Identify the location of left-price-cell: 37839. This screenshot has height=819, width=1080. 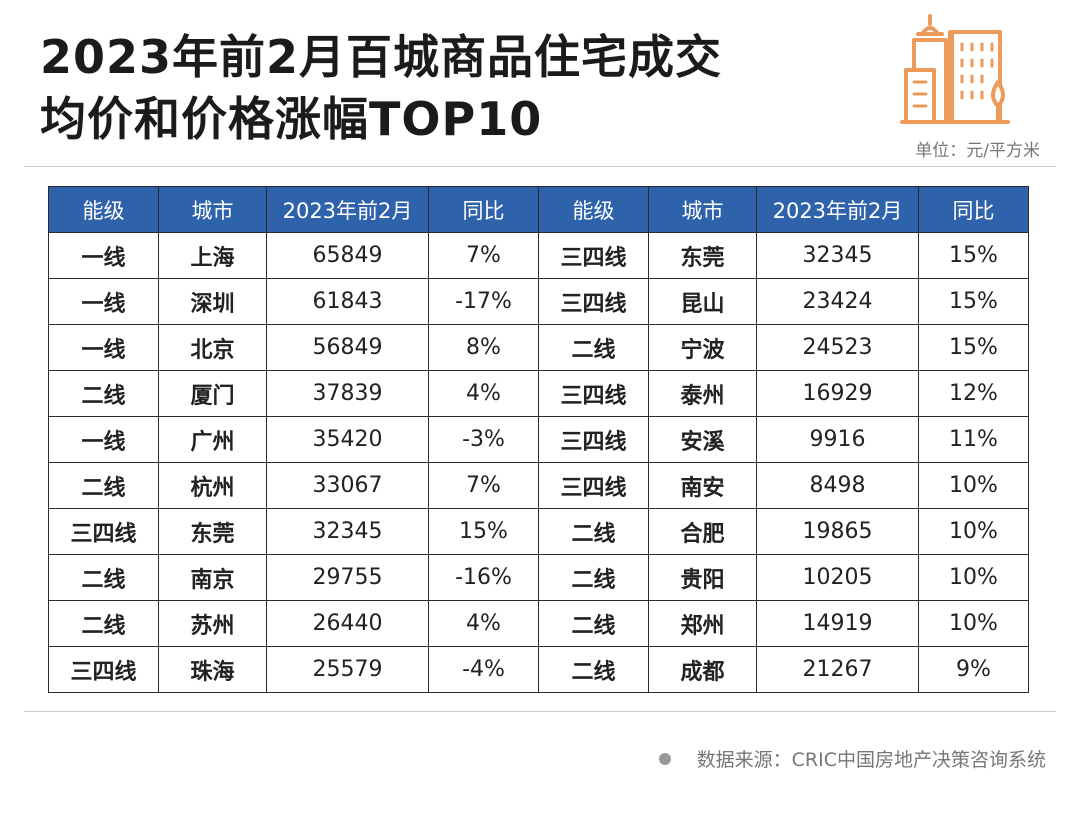
(347, 393).